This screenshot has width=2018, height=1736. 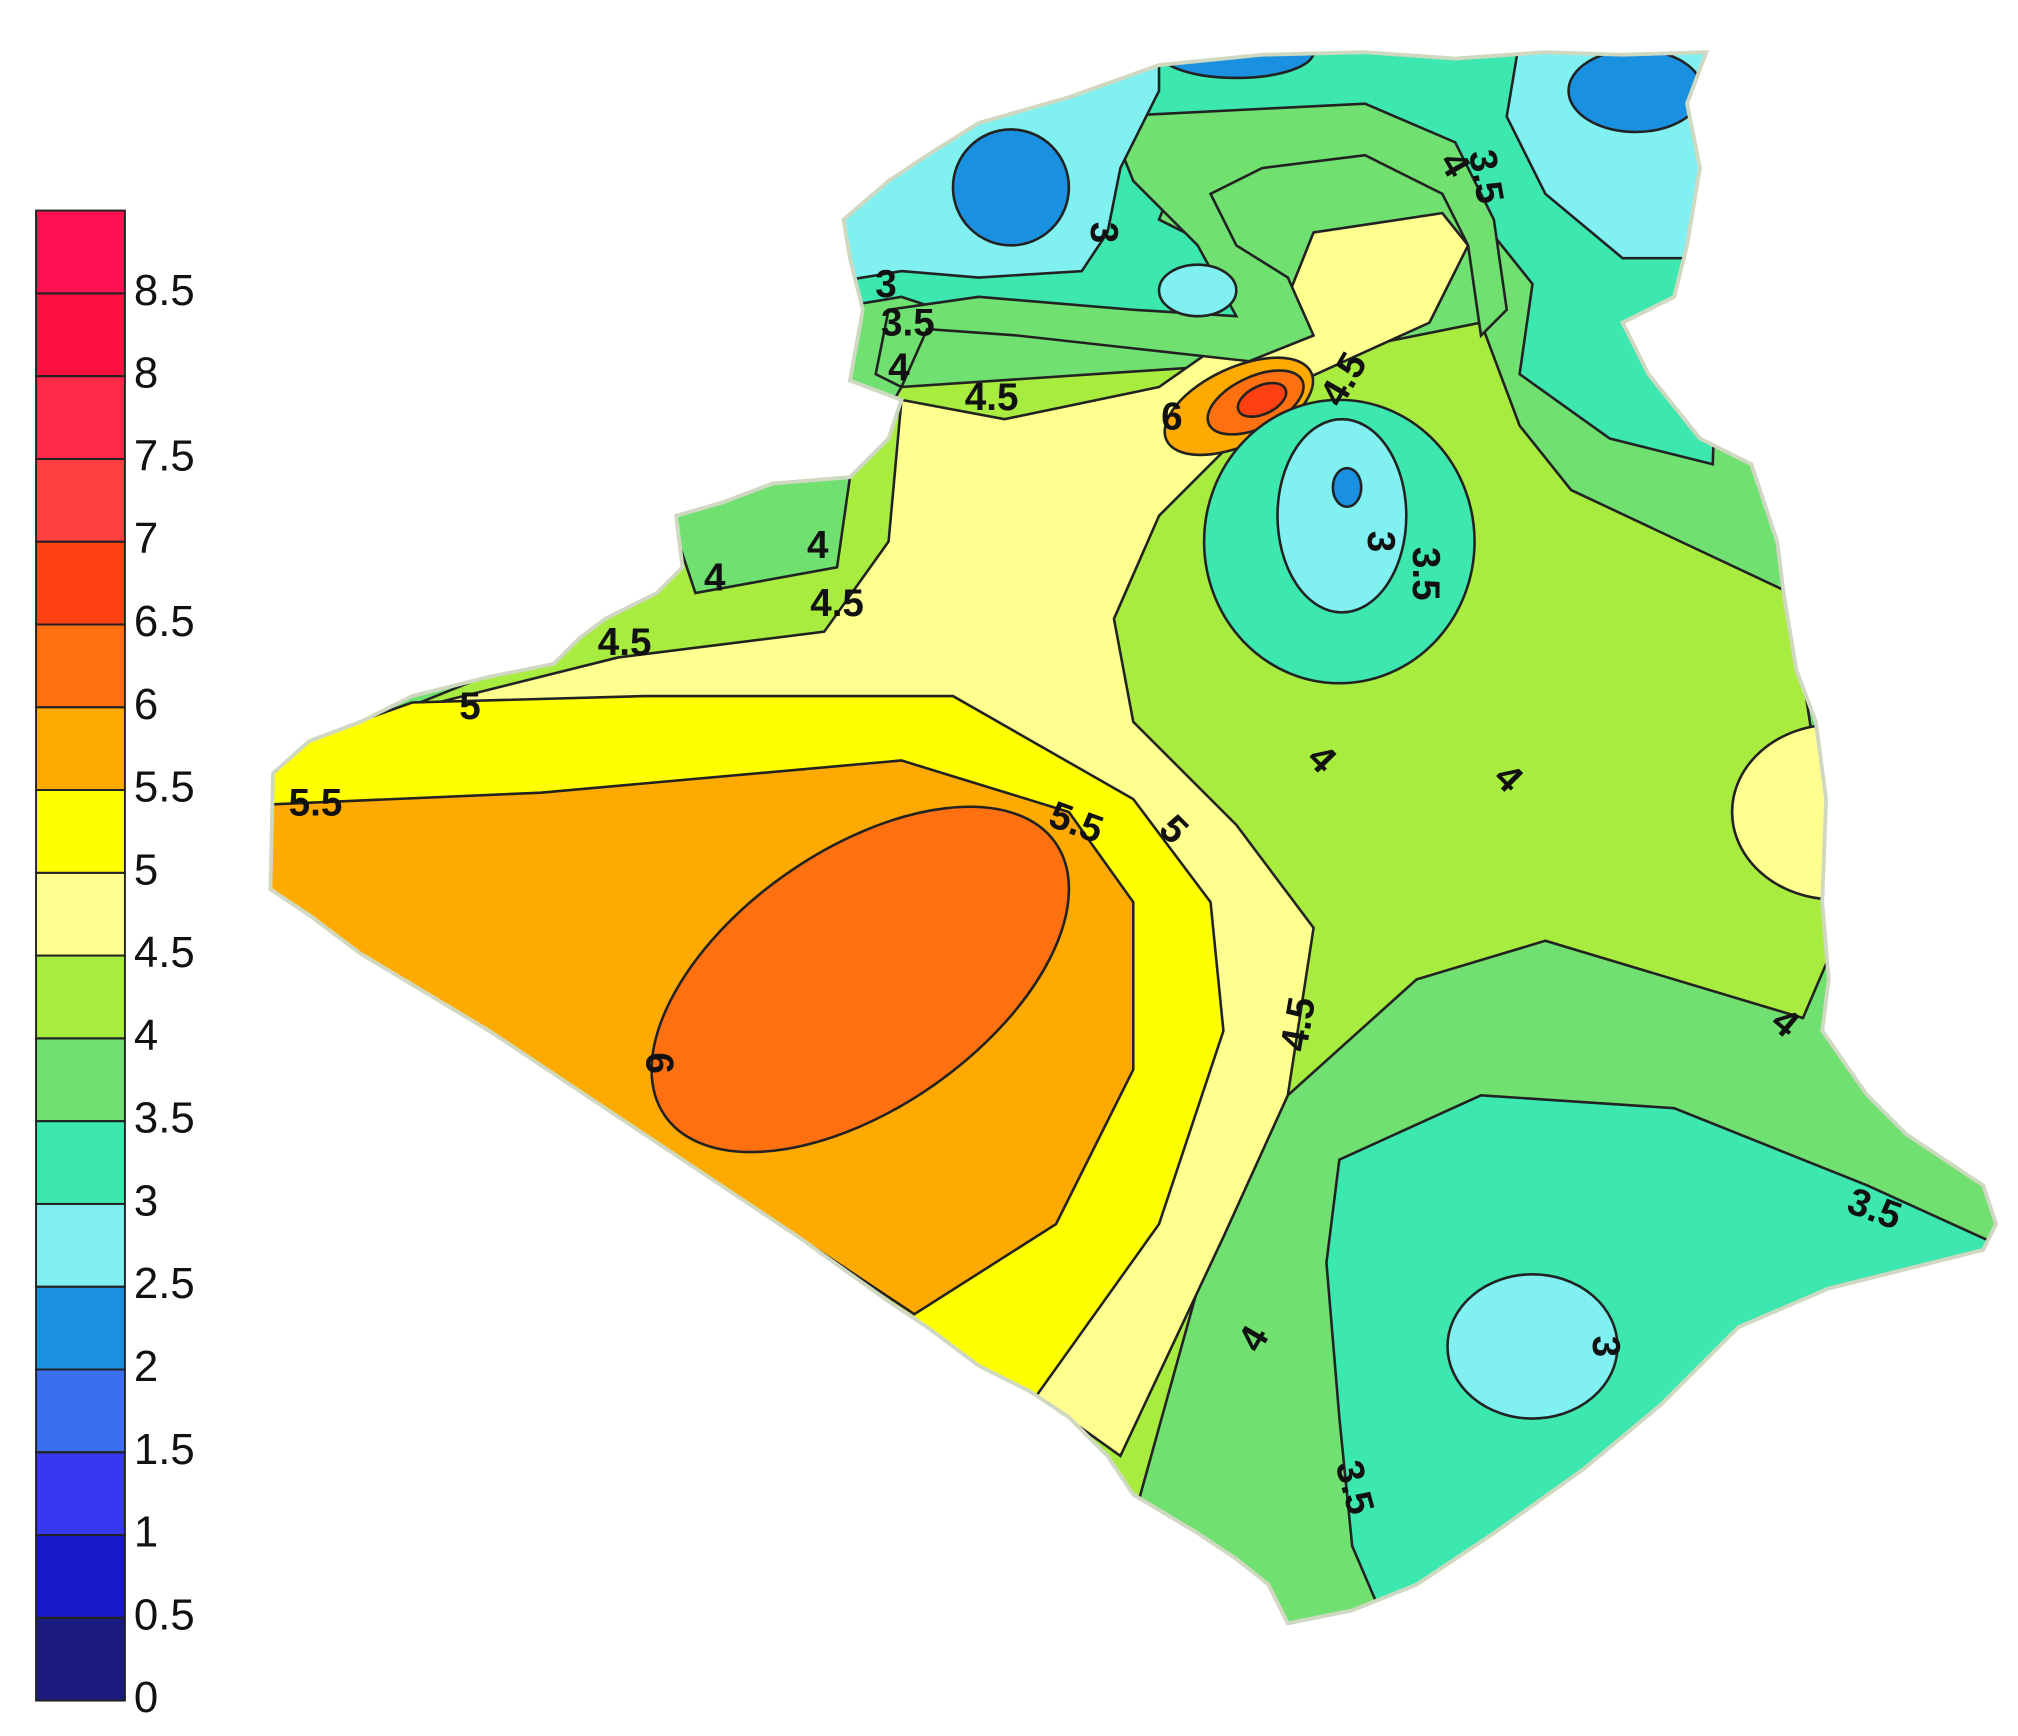 What do you see at coordinates (146, 1697) in the screenshot?
I see `colorbar-tick-label: 0` at bounding box center [146, 1697].